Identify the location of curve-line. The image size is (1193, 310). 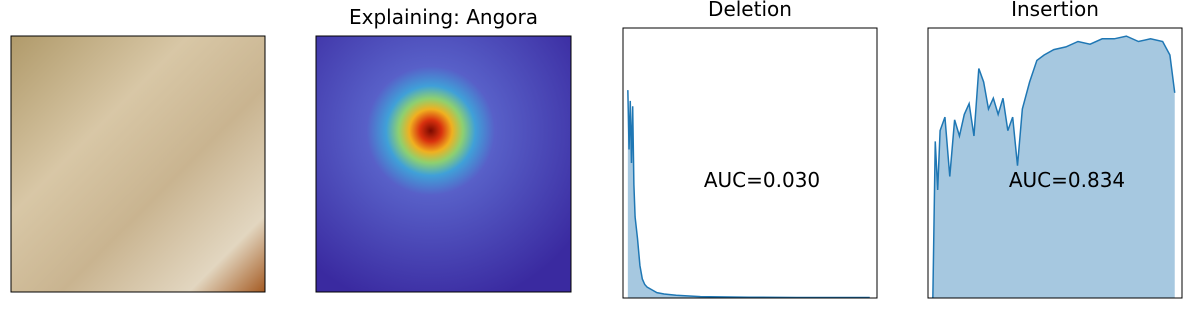
(748, 194).